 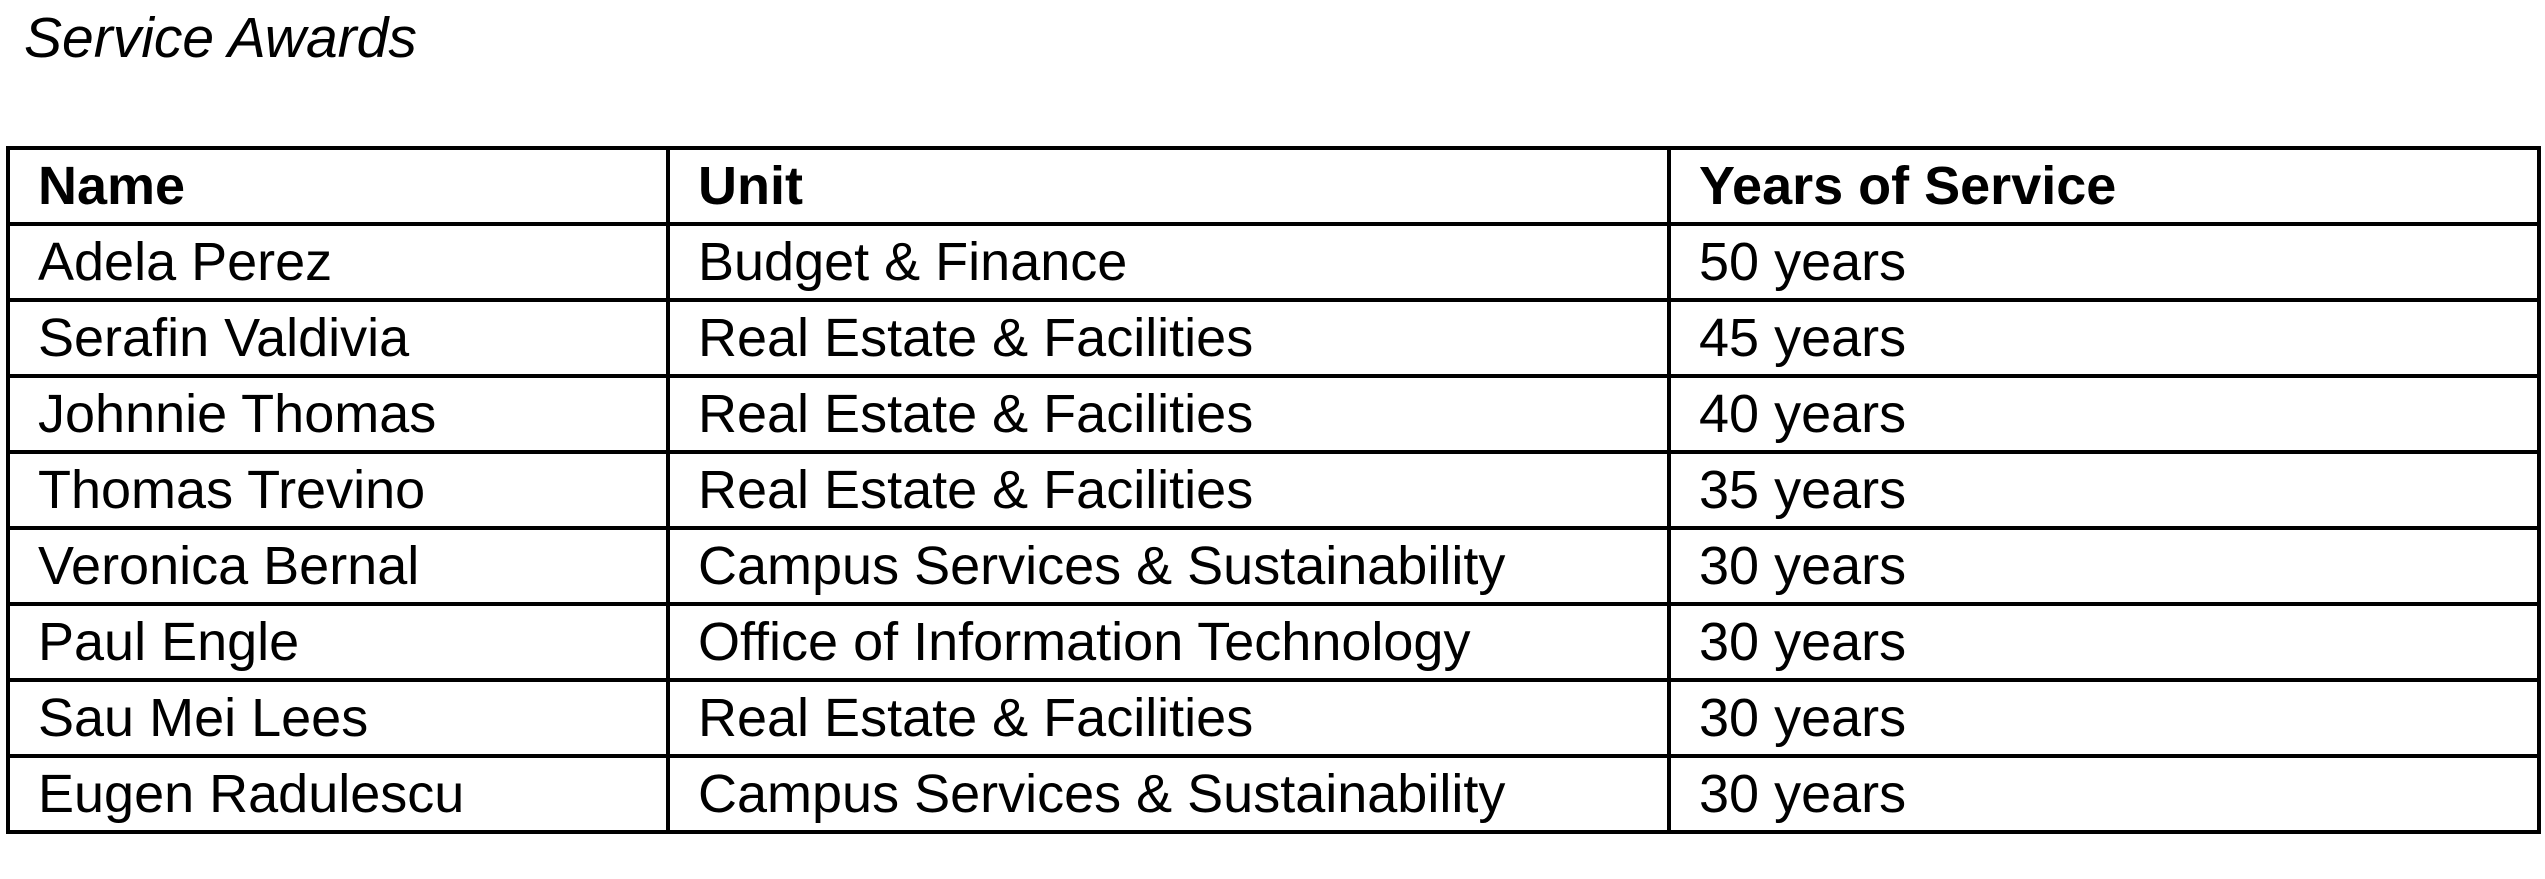 What do you see at coordinates (2104, 262) in the screenshot?
I see `cell-years: 50 years` at bounding box center [2104, 262].